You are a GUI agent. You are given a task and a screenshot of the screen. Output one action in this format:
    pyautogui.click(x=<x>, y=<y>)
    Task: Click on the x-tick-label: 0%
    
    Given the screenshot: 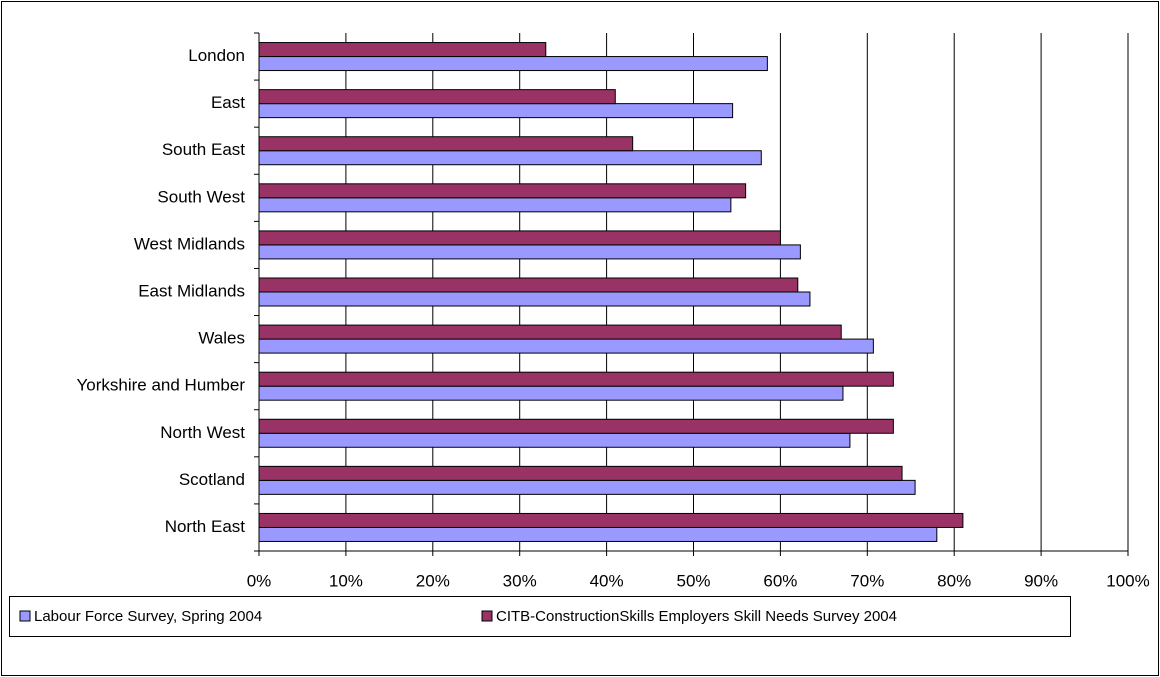 What is the action you would take?
    pyautogui.click(x=259, y=580)
    